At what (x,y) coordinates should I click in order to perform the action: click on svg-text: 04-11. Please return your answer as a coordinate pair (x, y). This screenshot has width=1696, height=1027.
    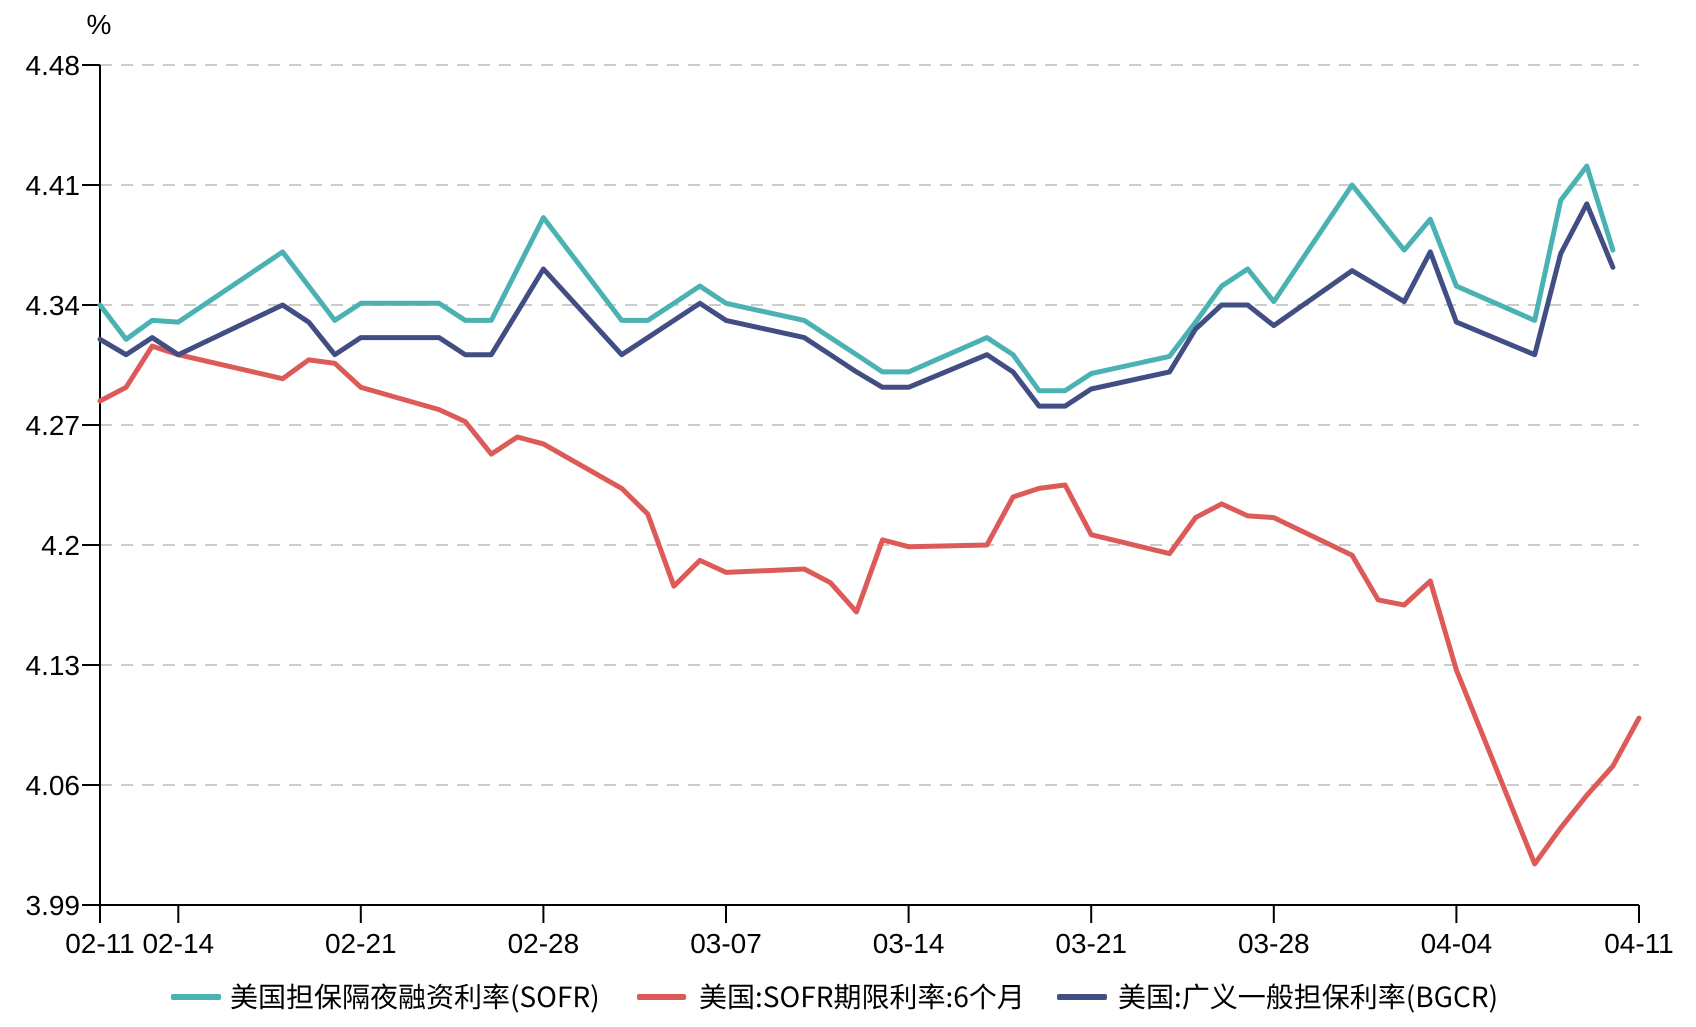
    Looking at the image, I should click on (1639, 943).